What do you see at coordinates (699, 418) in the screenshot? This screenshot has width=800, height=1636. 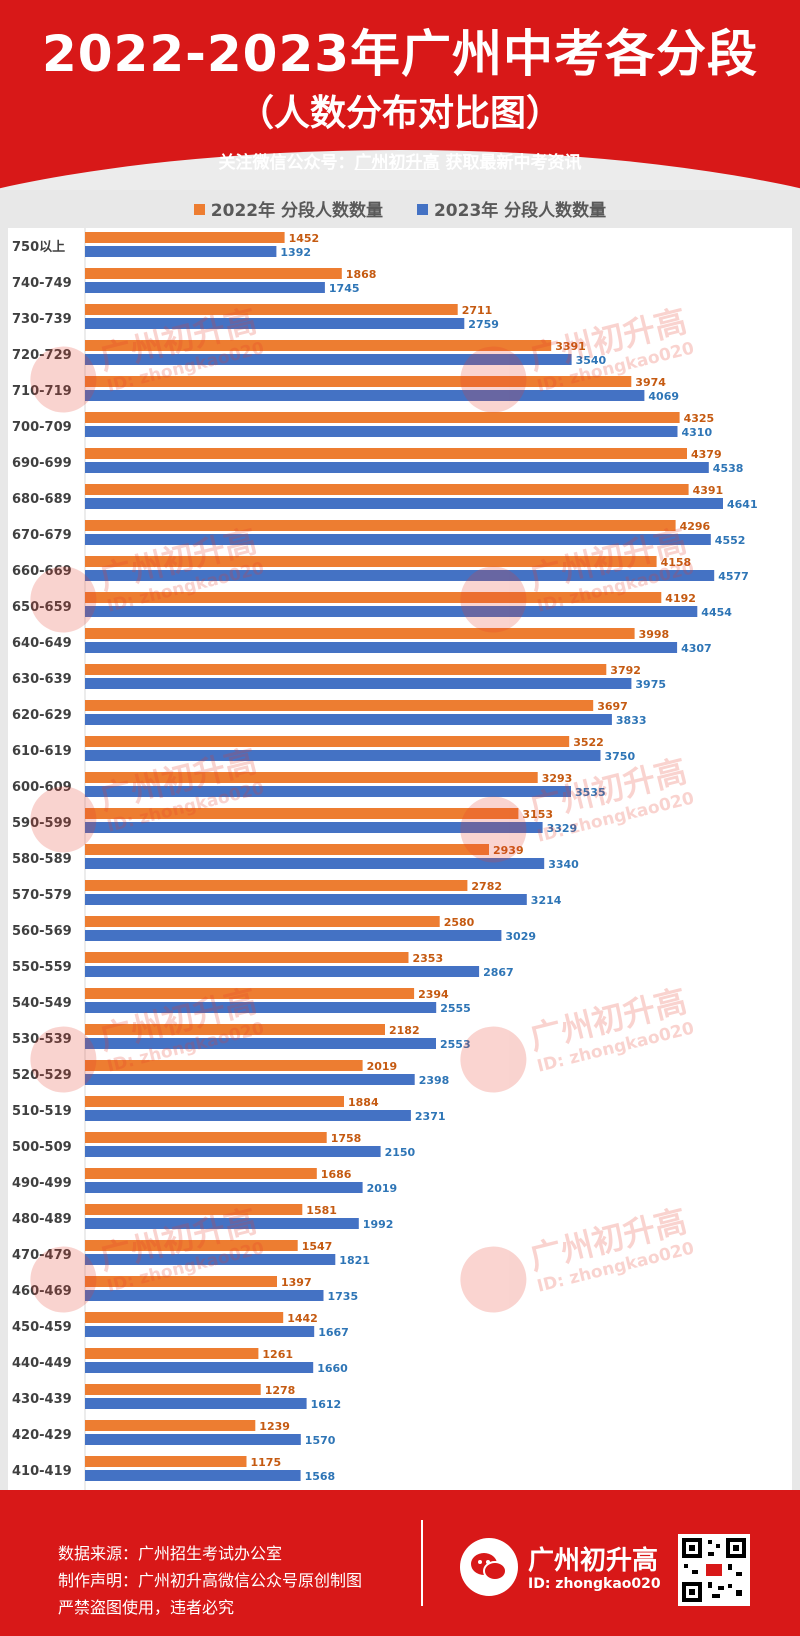 I see `data-label-2022: 4325` at bounding box center [699, 418].